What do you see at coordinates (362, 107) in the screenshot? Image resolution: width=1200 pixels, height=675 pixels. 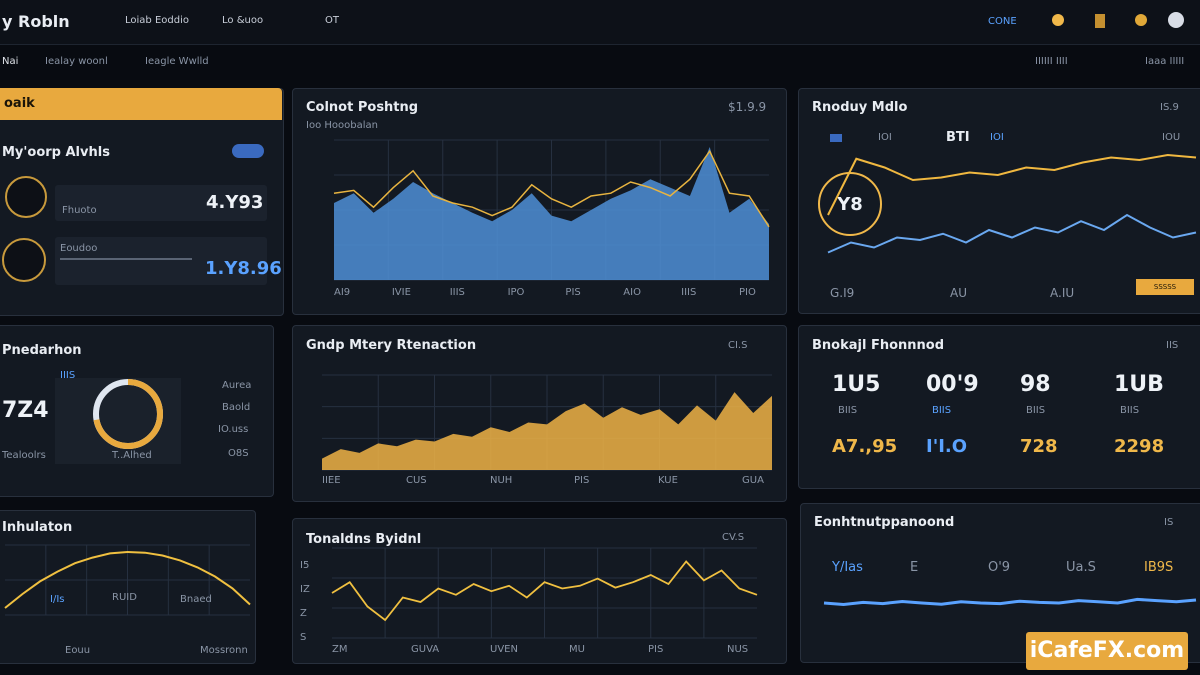 I see `panel-title: Colnot Poshtng` at bounding box center [362, 107].